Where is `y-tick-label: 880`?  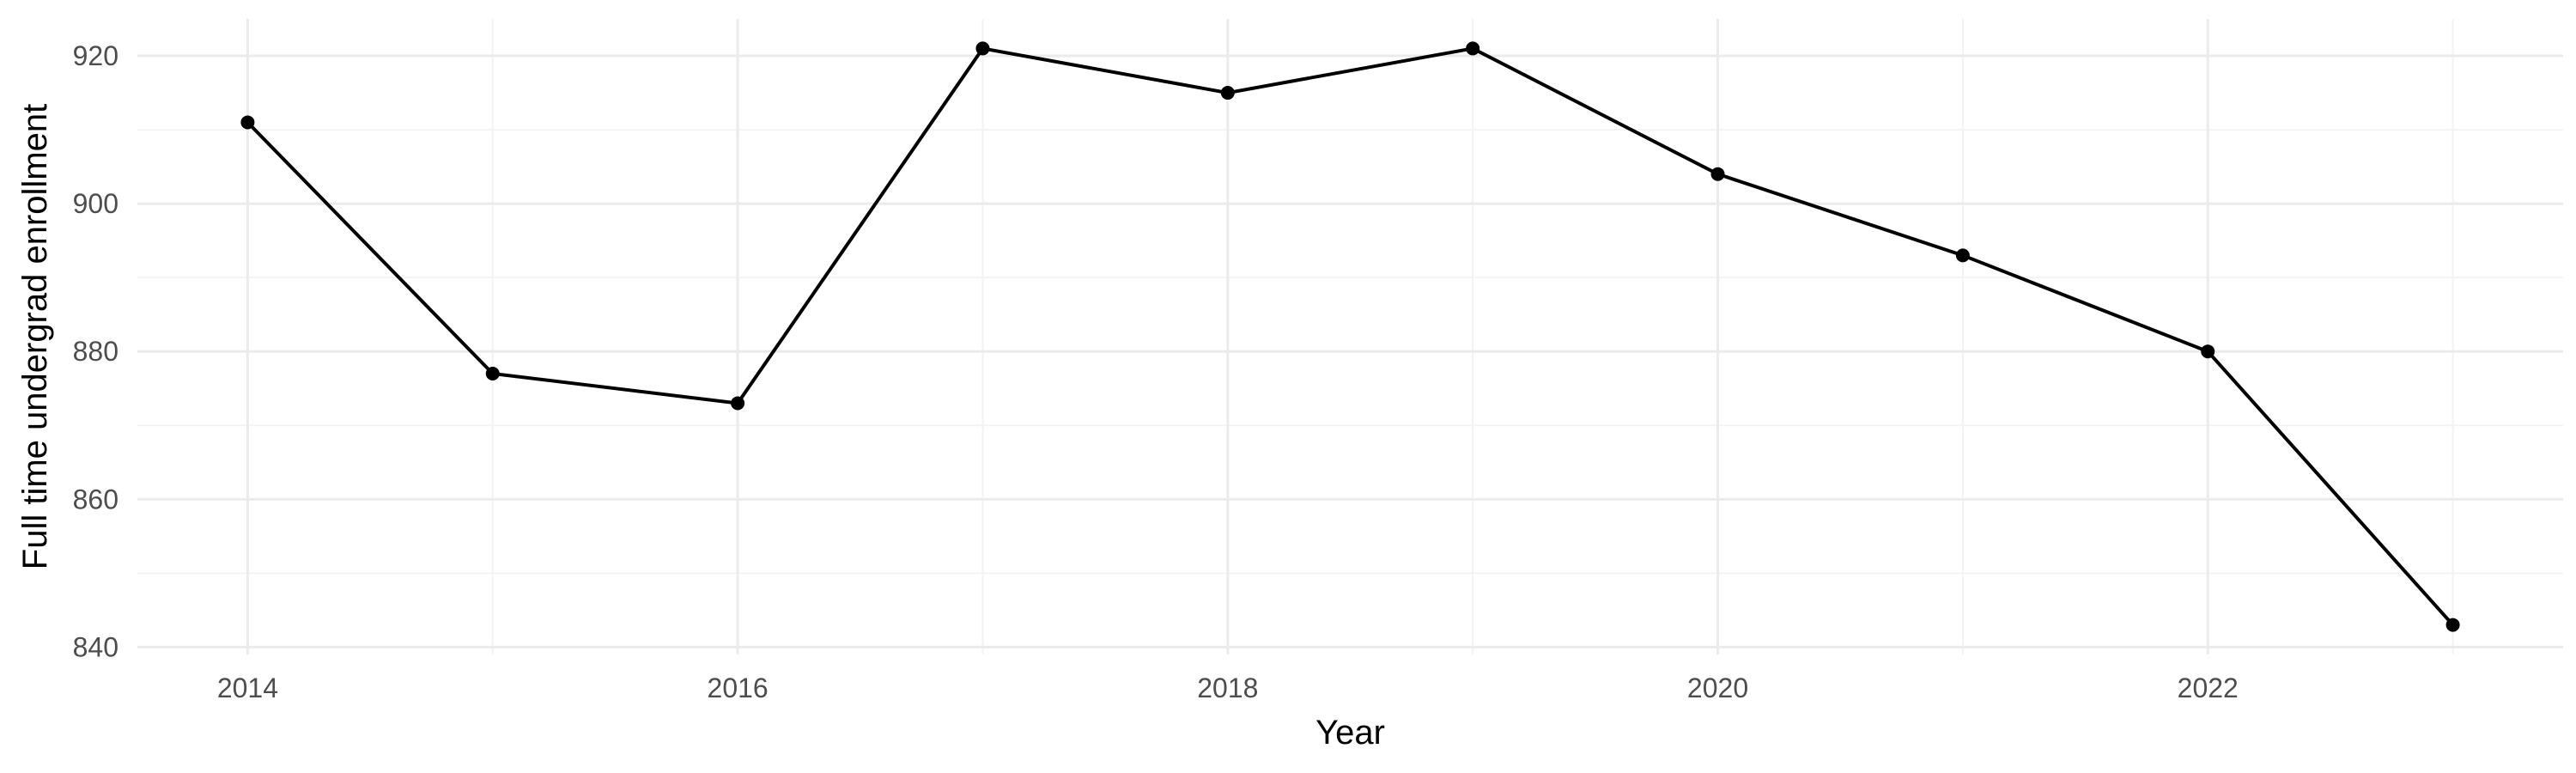
y-tick-label: 880 is located at coordinates (96, 351).